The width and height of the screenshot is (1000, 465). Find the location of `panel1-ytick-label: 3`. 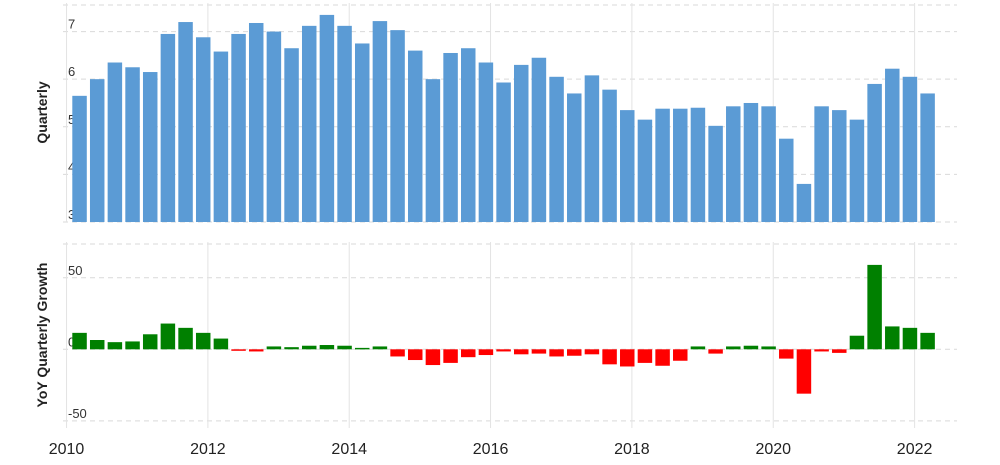

panel1-ytick-label: 3 is located at coordinates (71, 214).